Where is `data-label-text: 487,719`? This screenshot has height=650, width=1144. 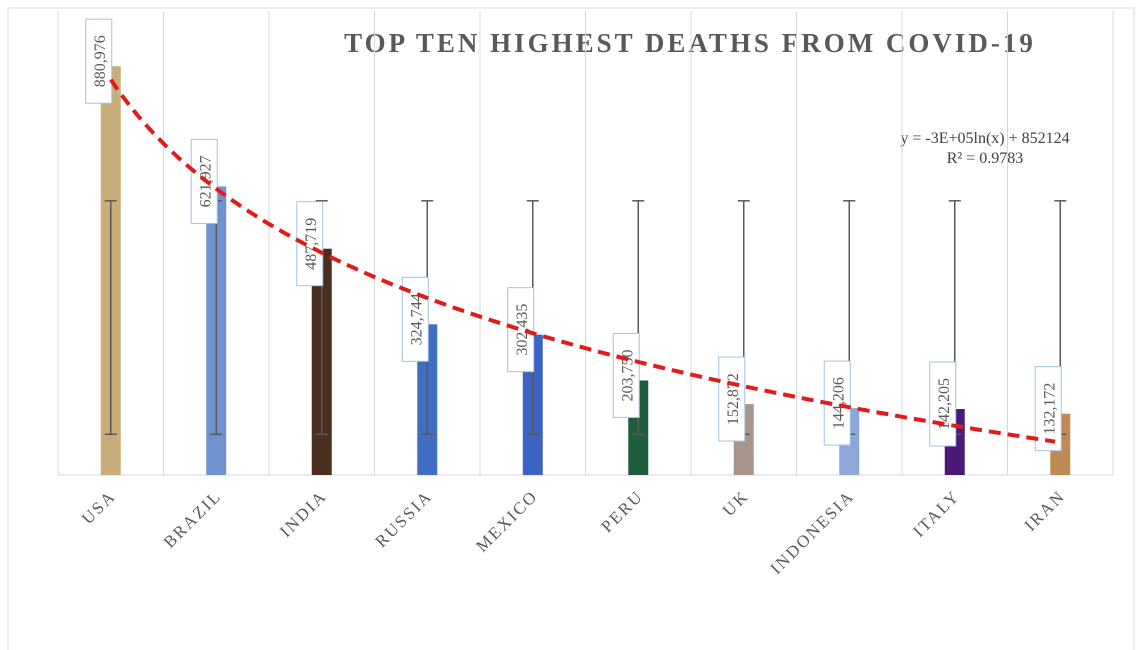 data-label-text: 487,719 is located at coordinates (311, 244).